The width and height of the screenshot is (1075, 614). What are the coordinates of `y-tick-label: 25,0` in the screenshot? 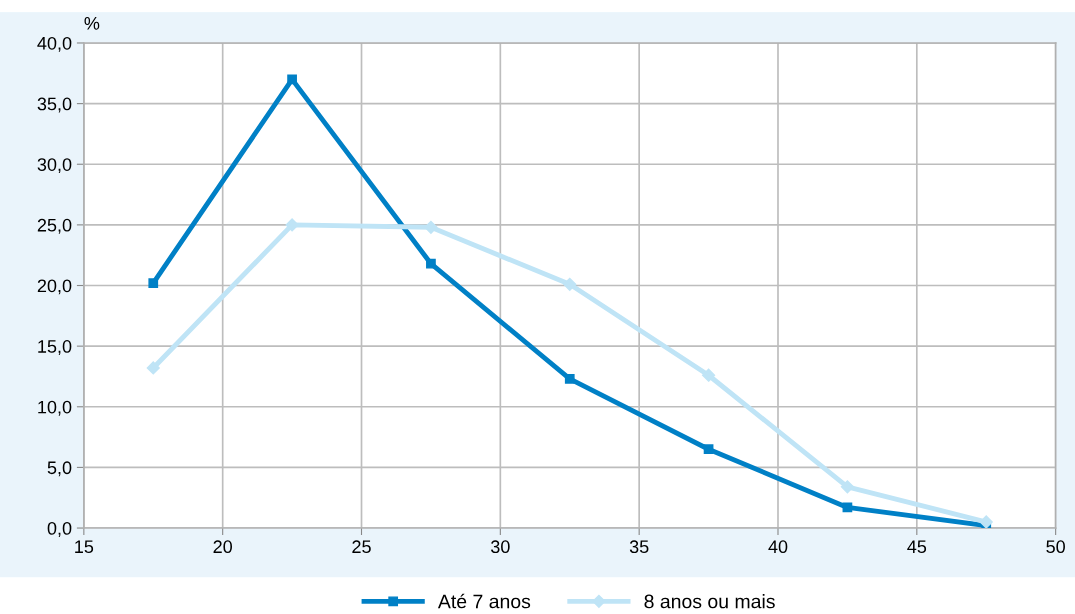 It's located at (54, 226).